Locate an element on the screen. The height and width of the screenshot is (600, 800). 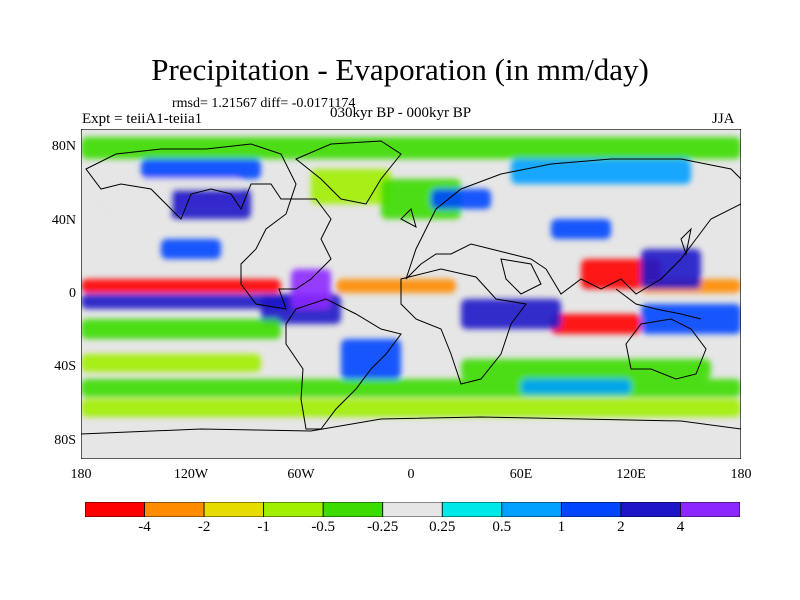
lat-label-80n: 80N is located at coordinates (63, 146).